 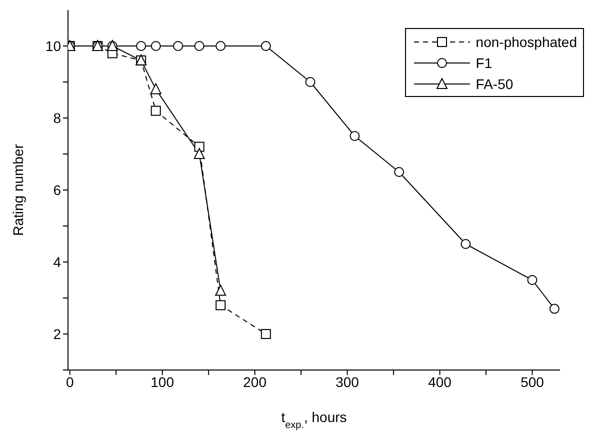 I want to click on y-tick-label: 2, so click(x=57, y=334).